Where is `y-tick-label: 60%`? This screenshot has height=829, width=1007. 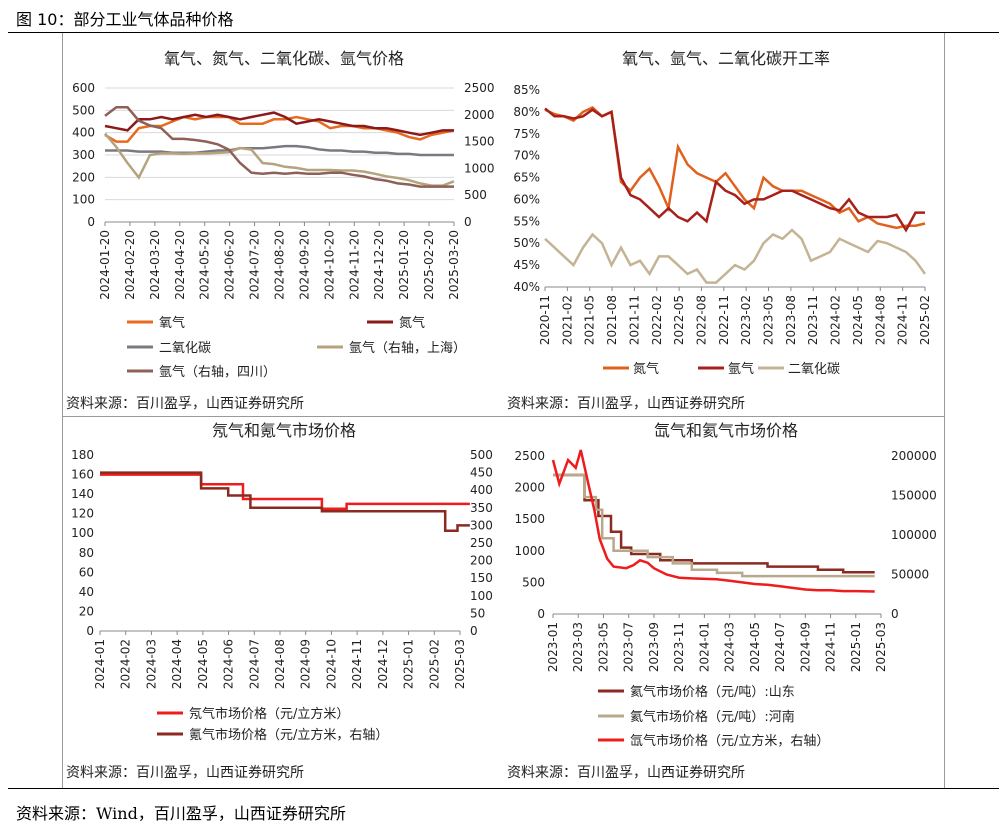
y-tick-label: 60% is located at coordinates (526, 199).